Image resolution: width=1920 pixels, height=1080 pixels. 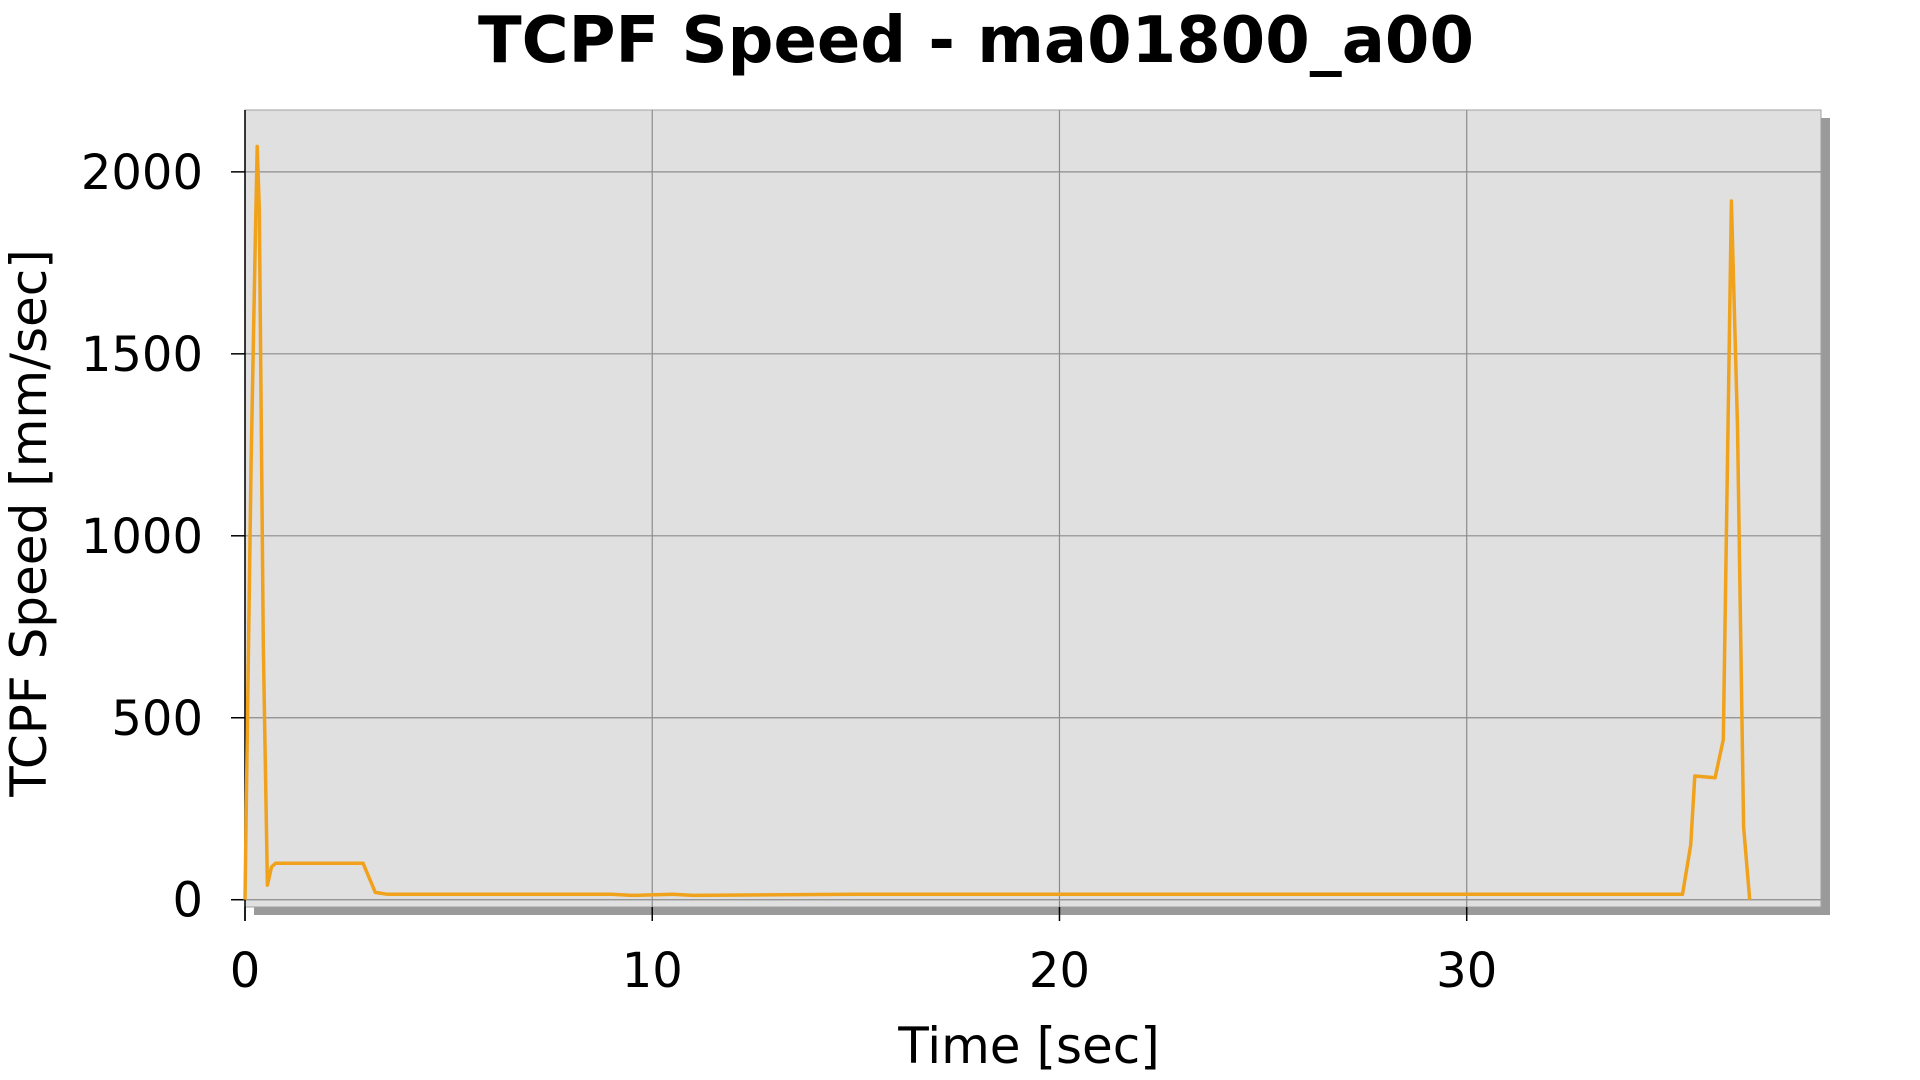 What do you see at coordinates (245, 971) in the screenshot?
I see `x-tick-label: 0` at bounding box center [245, 971].